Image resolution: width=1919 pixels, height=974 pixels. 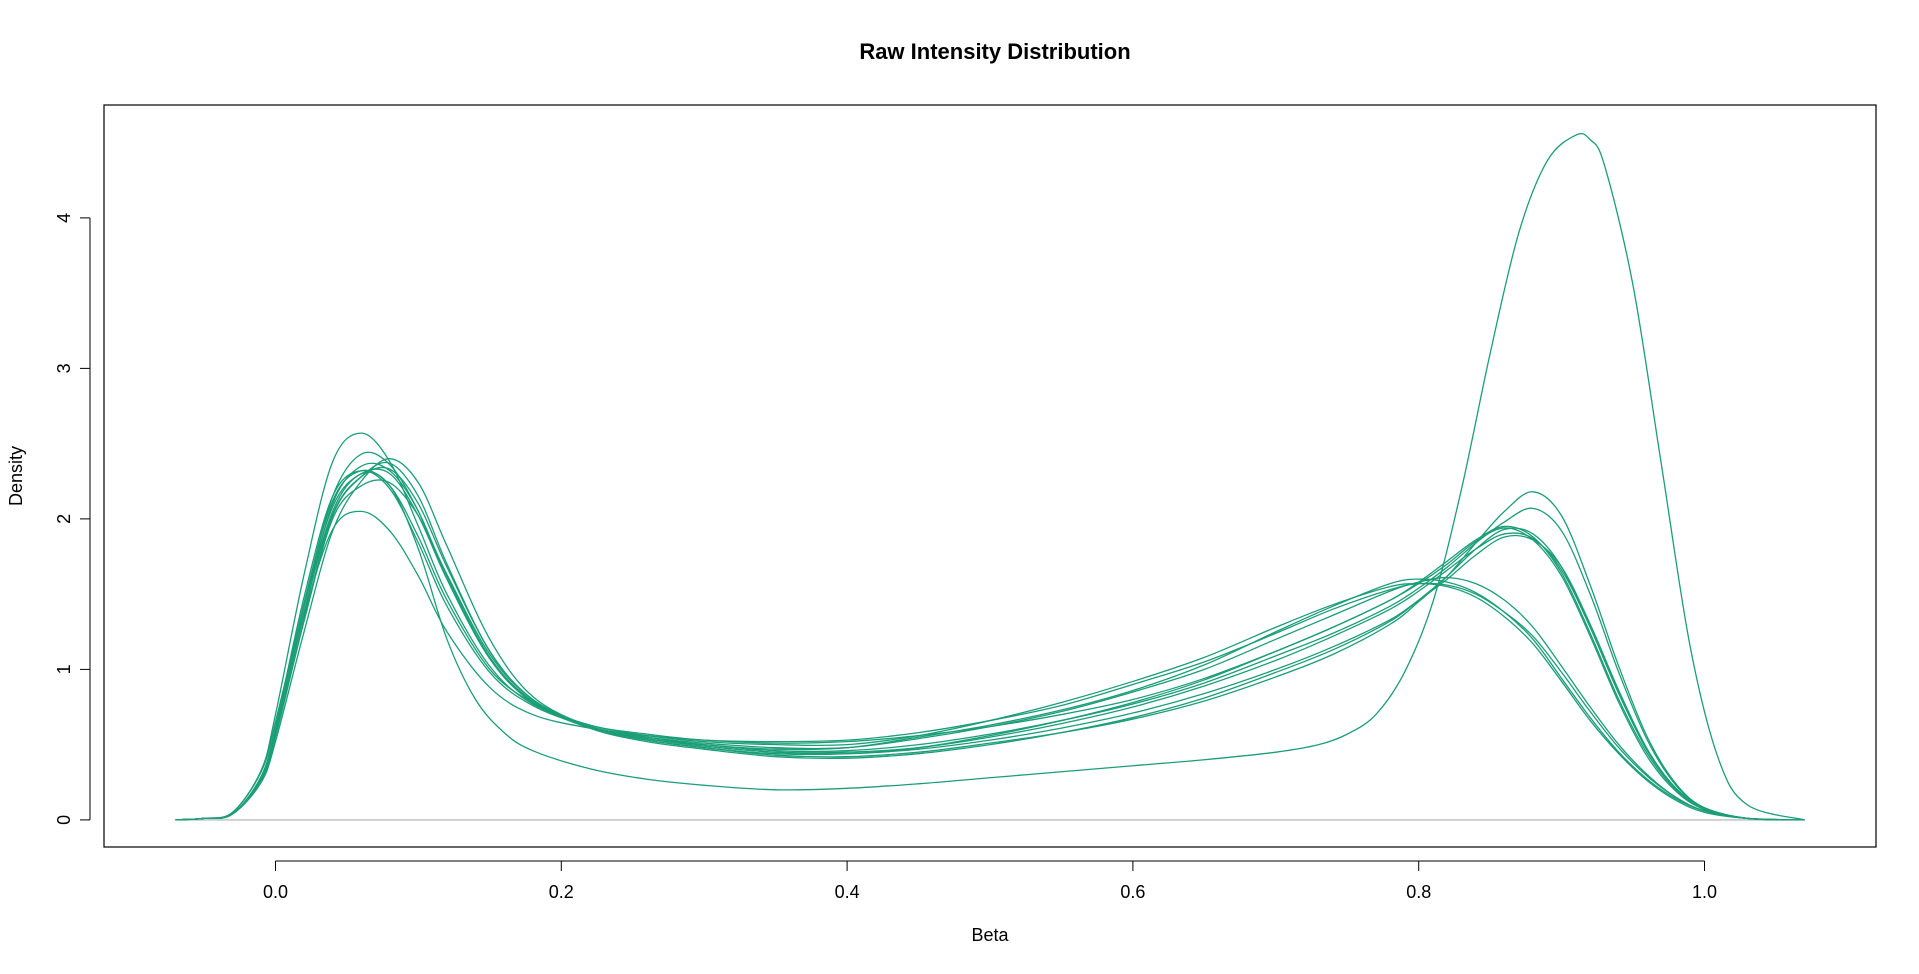 What do you see at coordinates (64, 368) in the screenshot?
I see `y-tick-label: 3` at bounding box center [64, 368].